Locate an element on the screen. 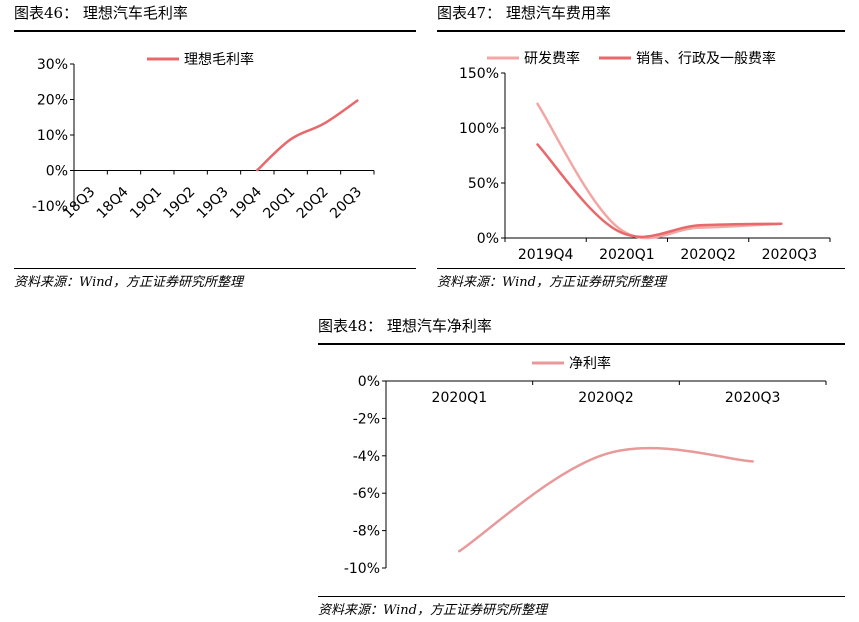 This screenshot has height=622, width=859. legend-label: 净利率 is located at coordinates (590, 363).